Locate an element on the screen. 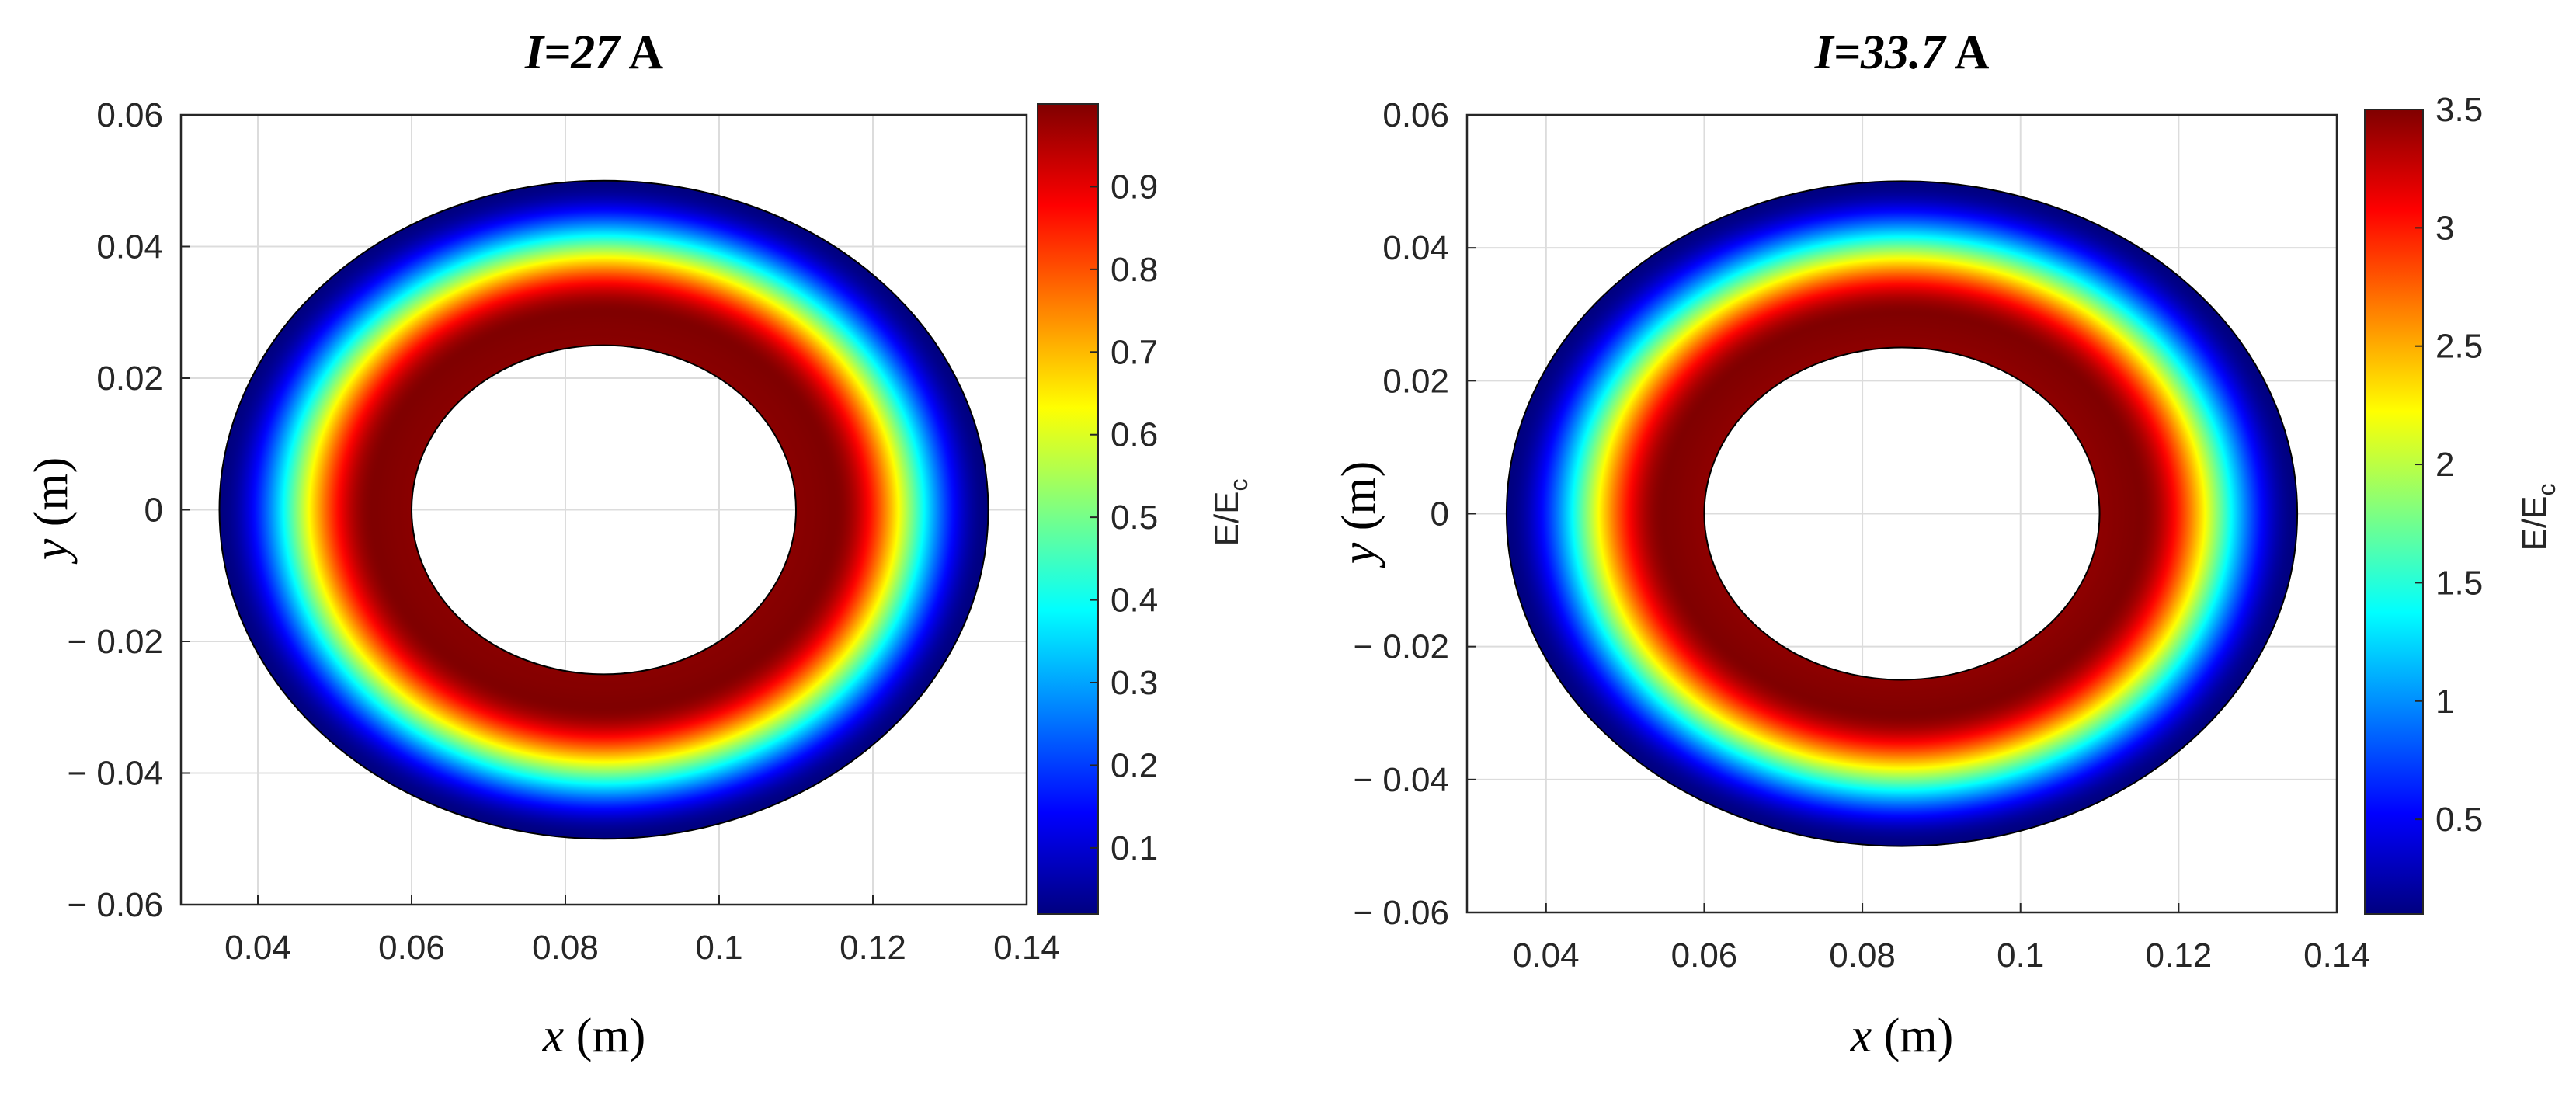 Image resolution: width=2576 pixels, height=1098 pixels. colorbar-tick-label: 0.2 is located at coordinates (1134, 765).